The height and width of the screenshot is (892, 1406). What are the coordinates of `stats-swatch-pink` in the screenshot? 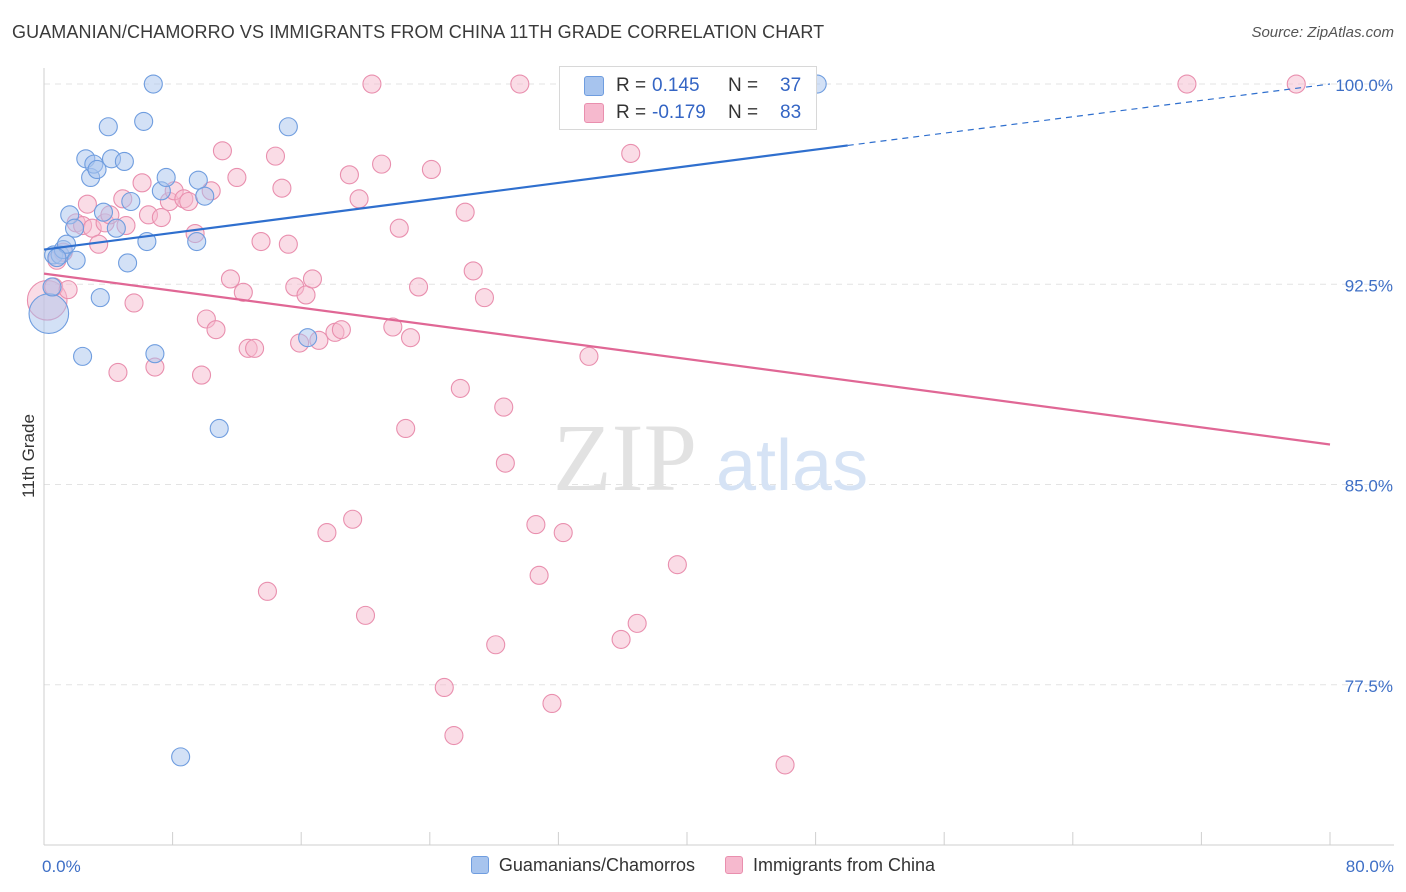 It's located at (594, 113).